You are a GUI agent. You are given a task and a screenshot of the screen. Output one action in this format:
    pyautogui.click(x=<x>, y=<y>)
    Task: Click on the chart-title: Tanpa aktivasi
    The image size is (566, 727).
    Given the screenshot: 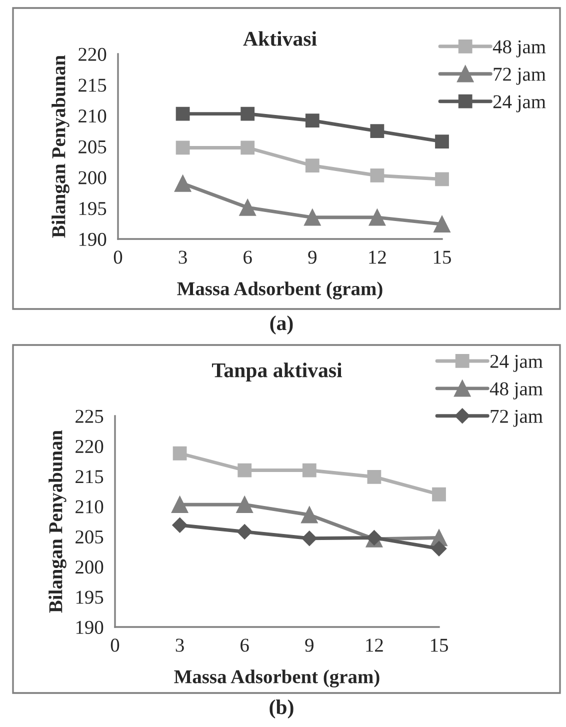 What is the action you would take?
    pyautogui.click(x=277, y=372)
    